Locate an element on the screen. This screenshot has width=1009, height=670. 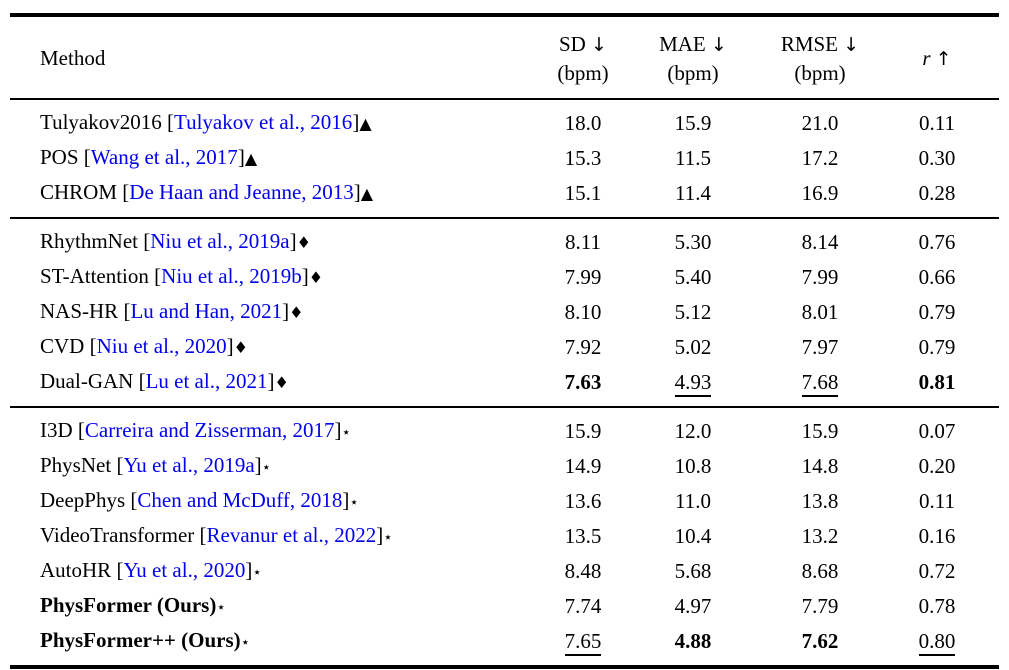
method-cell: NAS-HR [Lu and Han, 2021]♦ is located at coordinates (277, 312).